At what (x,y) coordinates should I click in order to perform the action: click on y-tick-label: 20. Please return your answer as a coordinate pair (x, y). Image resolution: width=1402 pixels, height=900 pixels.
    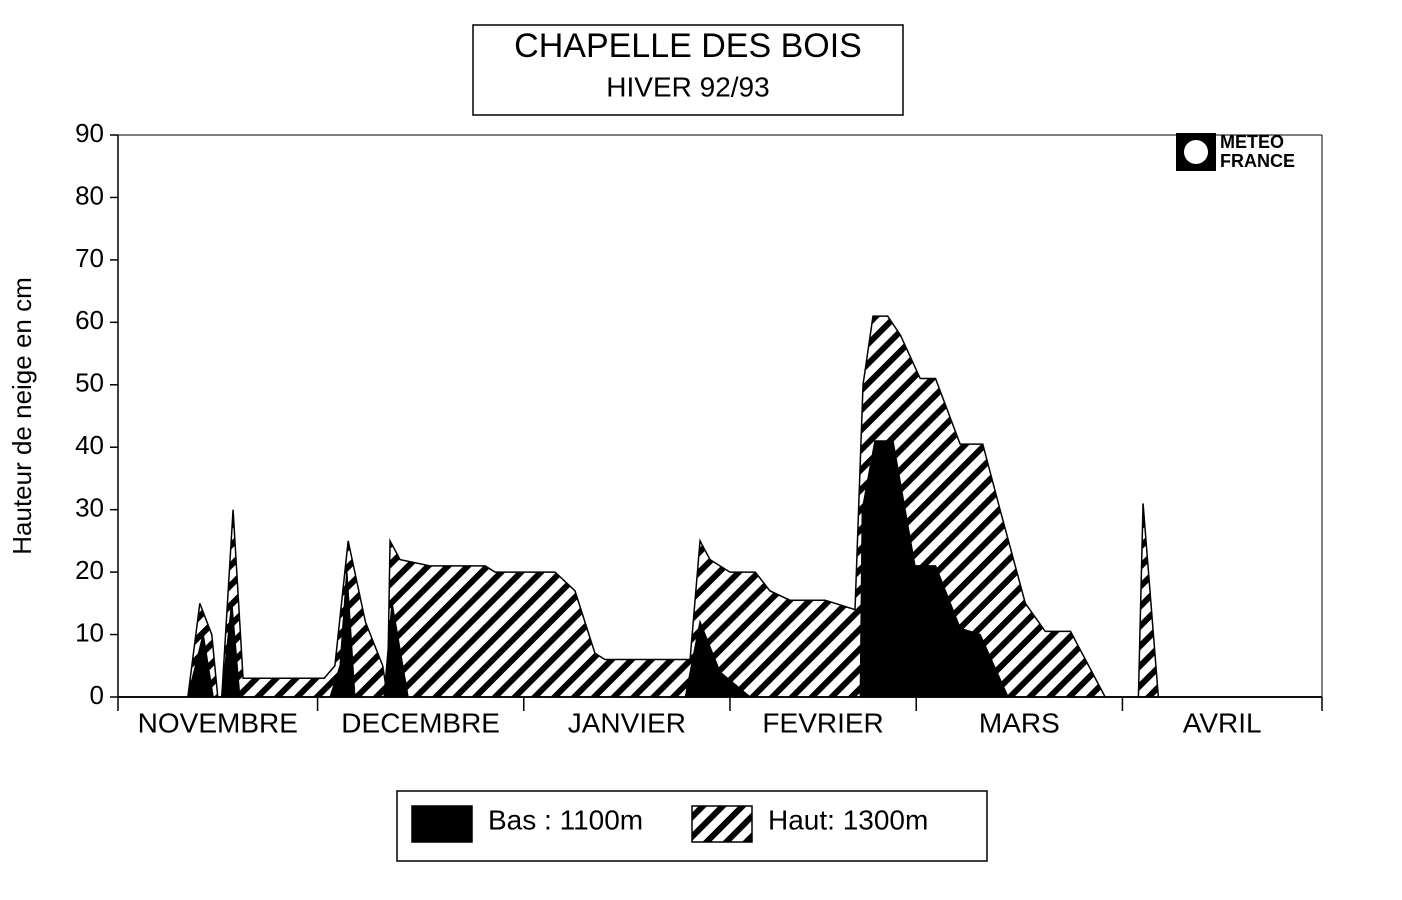
    Looking at the image, I should click on (89, 570).